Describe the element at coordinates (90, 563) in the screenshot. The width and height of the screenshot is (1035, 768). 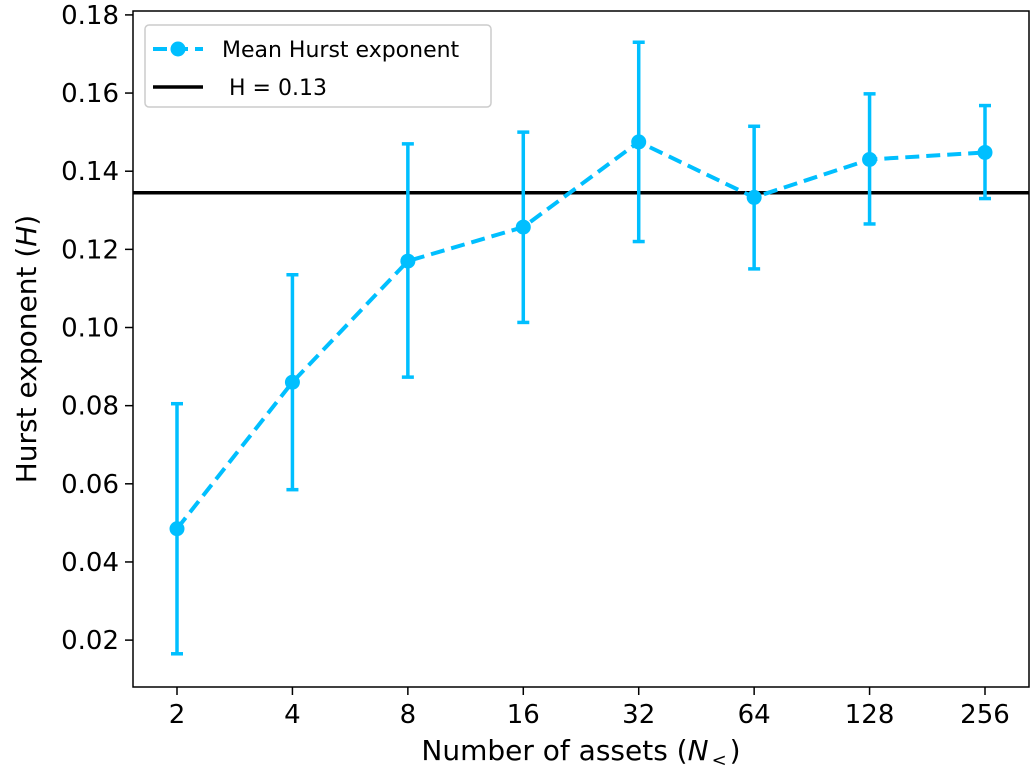
I see `y-tick-label: 0.04` at that location.